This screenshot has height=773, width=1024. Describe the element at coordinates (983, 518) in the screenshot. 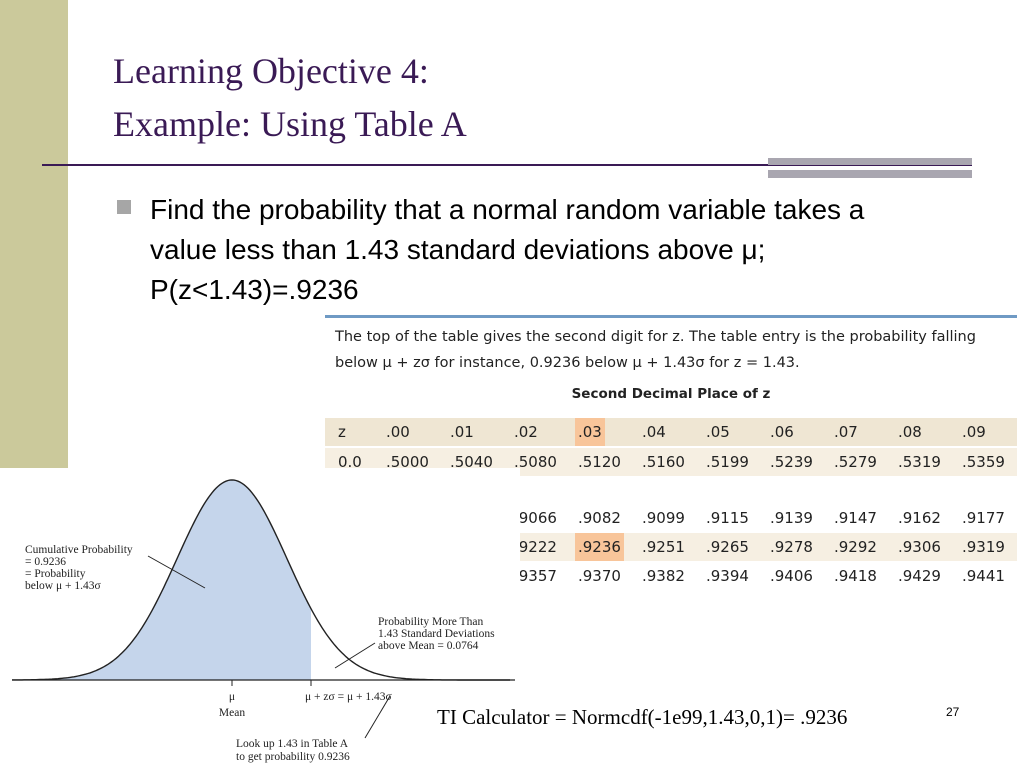

I see `table-cell: .9177` at that location.